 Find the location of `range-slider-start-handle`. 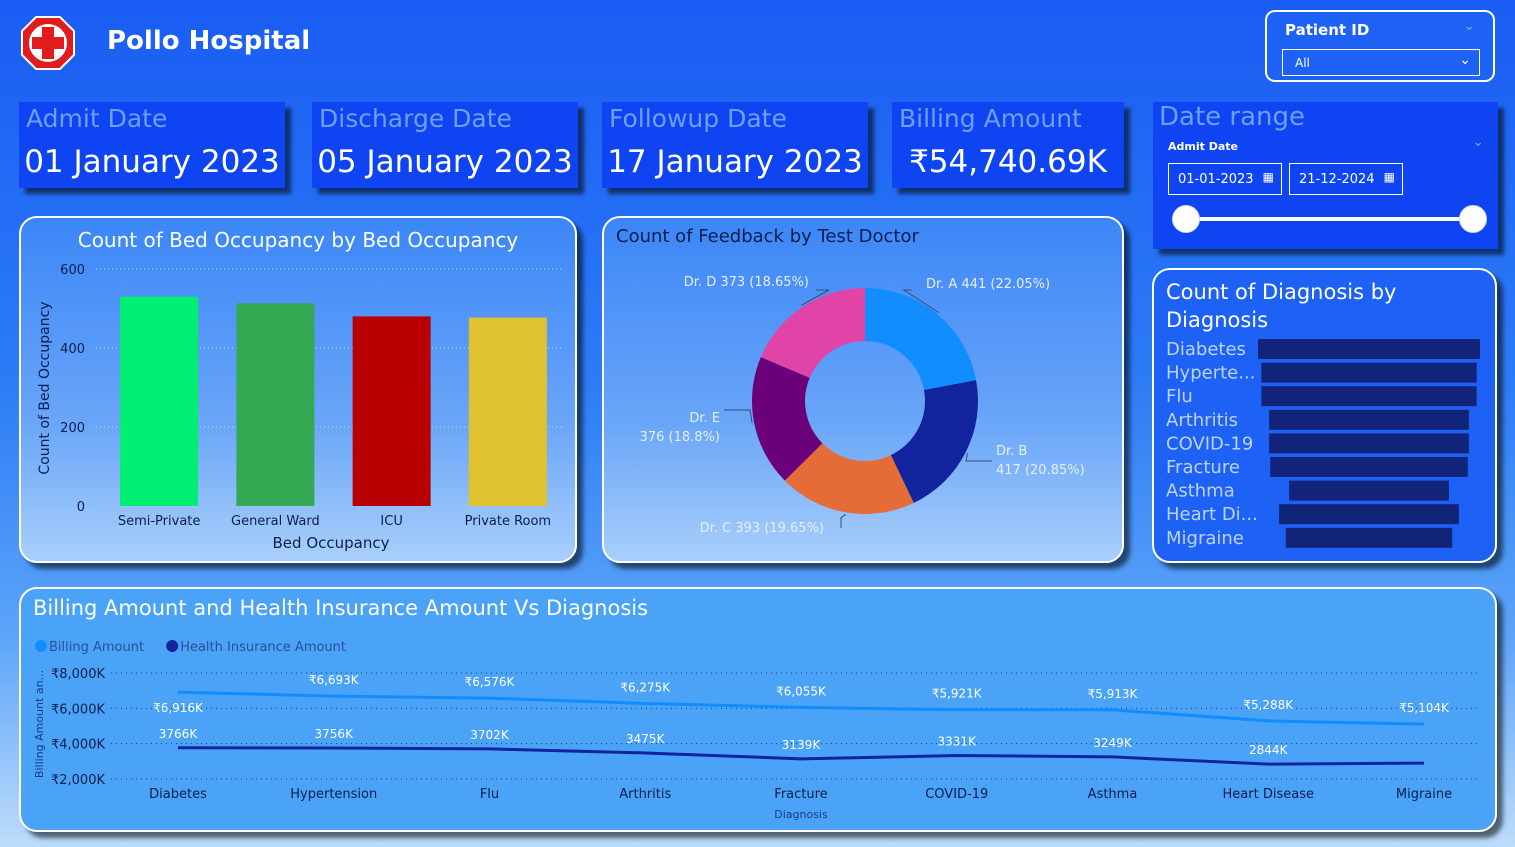

range-slider-start-handle is located at coordinates (1186, 219).